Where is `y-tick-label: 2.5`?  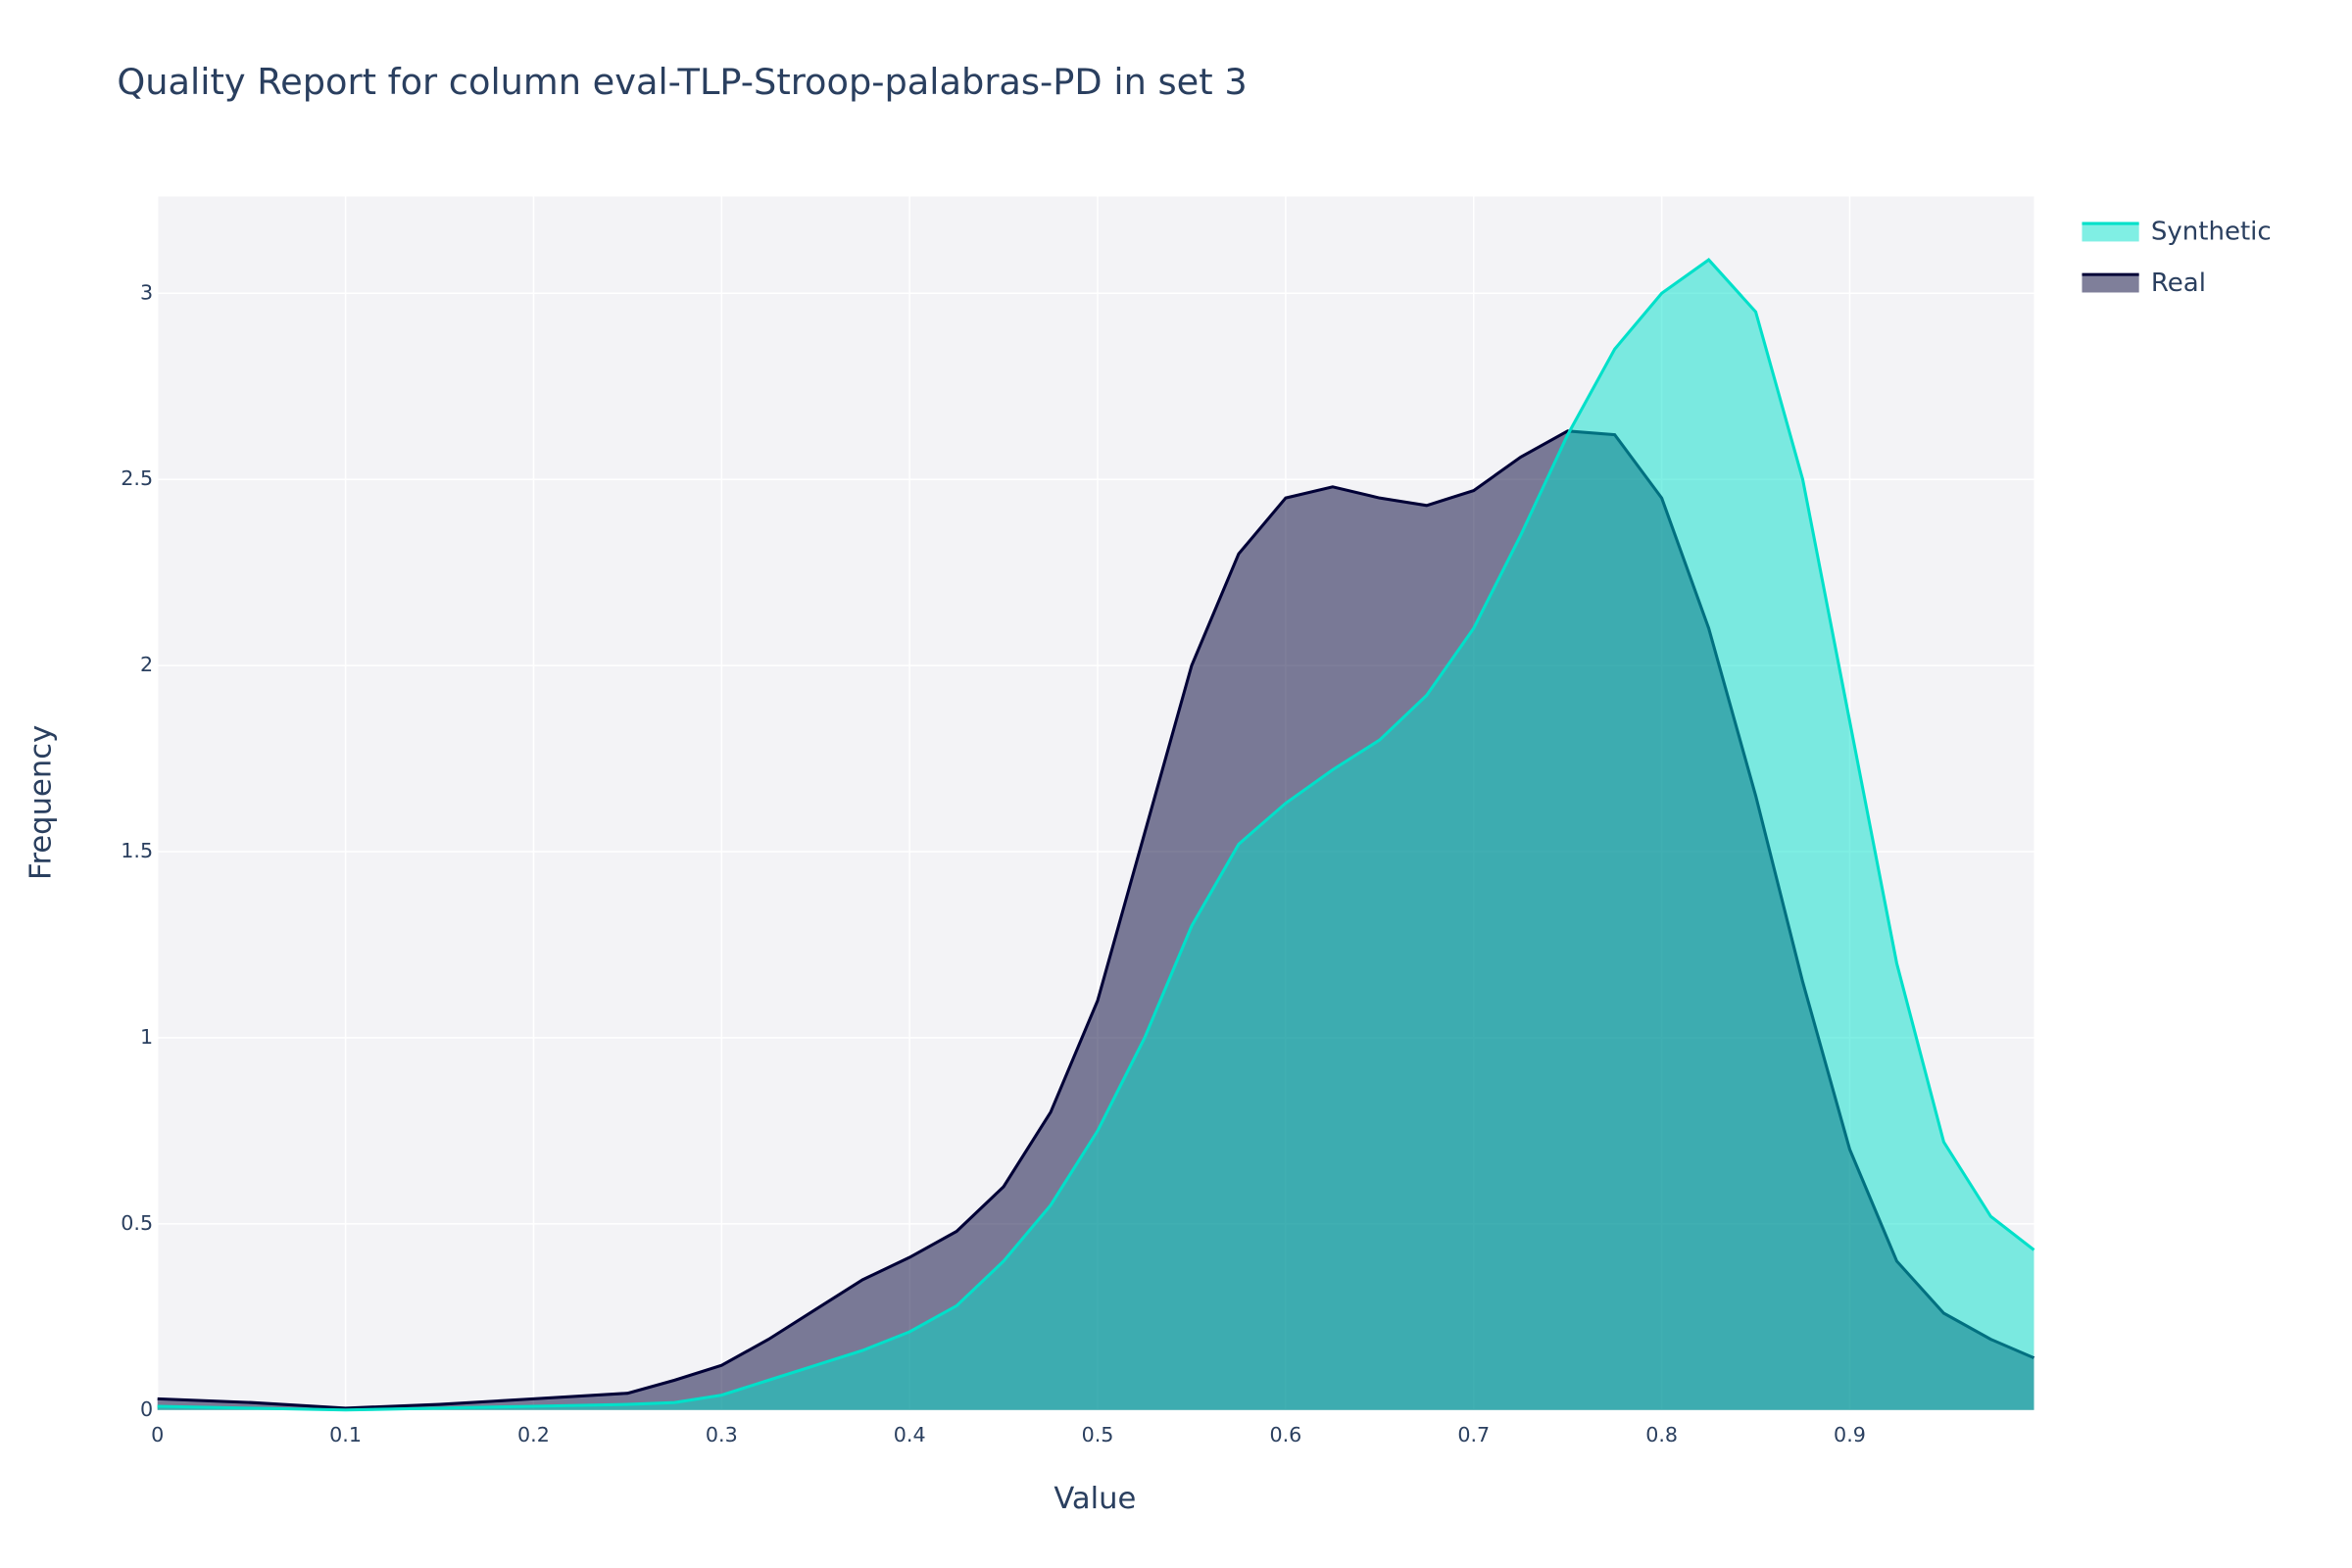
y-tick-label: 2.5 is located at coordinates (137, 478).